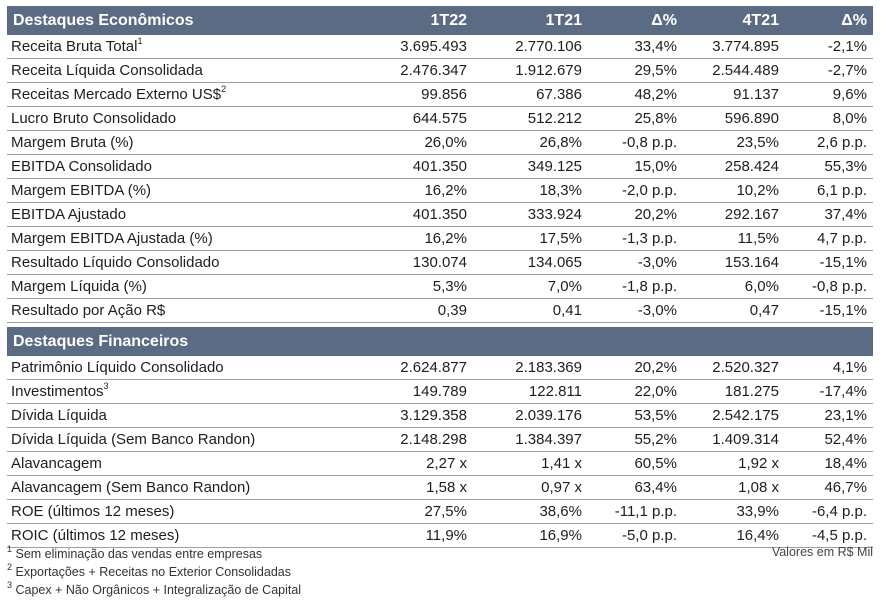  I want to click on value-cell: 3.129.358, so click(422, 415).